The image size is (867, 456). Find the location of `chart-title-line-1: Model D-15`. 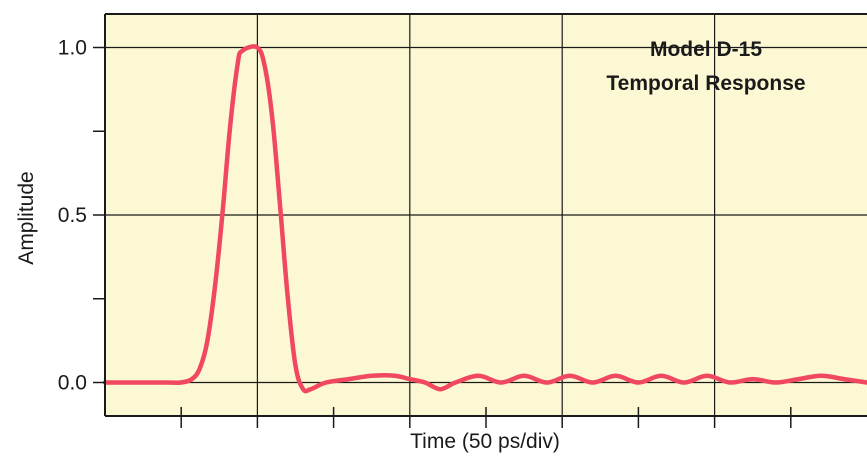

chart-title-line-1: Model D-15 is located at coordinates (706, 49).